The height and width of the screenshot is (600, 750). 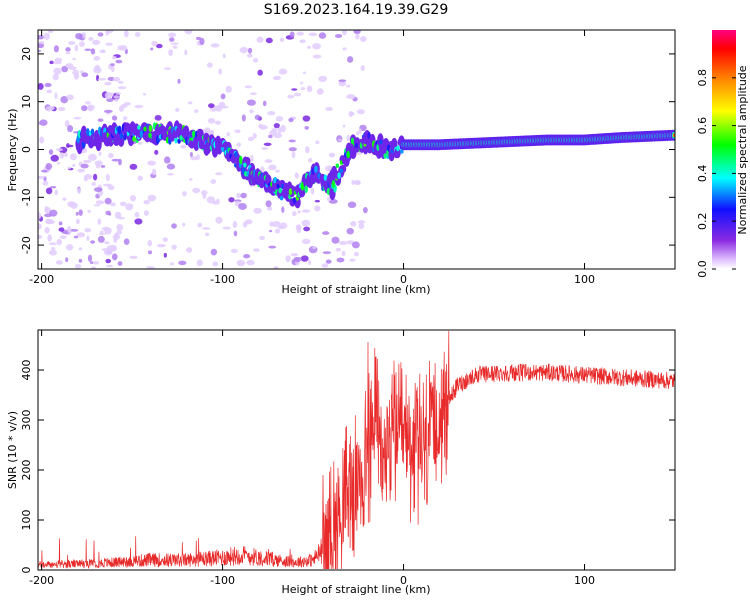 I want to click on colorbar-tick-label: 0.8, so click(x=702, y=78).